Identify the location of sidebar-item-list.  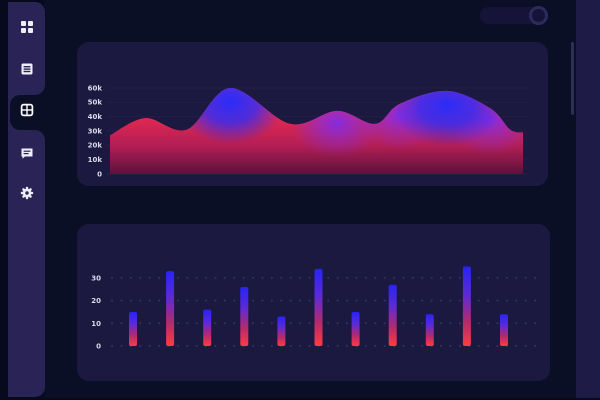
(26, 68).